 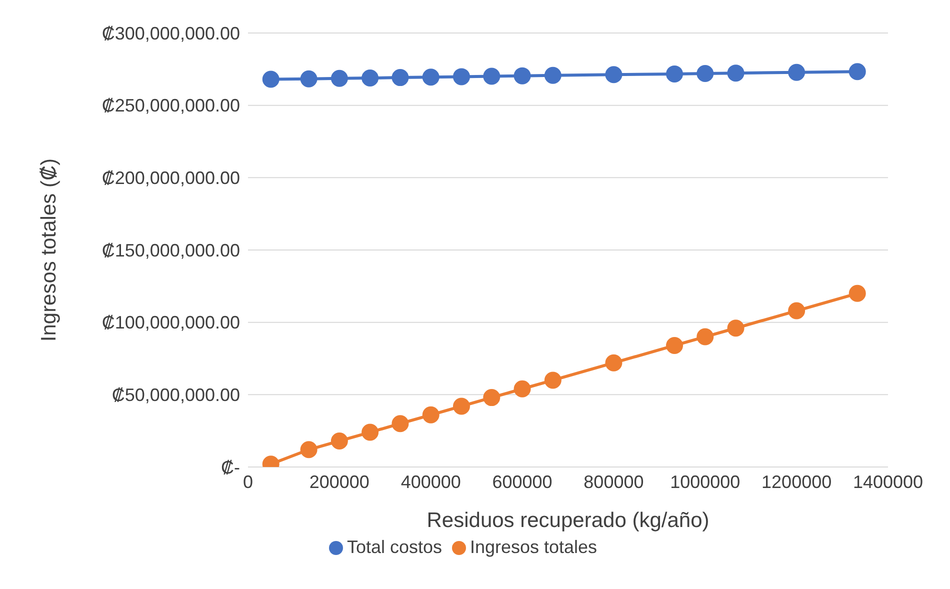 What do you see at coordinates (394, 547) in the screenshot?
I see `legend-label: Total costos` at bounding box center [394, 547].